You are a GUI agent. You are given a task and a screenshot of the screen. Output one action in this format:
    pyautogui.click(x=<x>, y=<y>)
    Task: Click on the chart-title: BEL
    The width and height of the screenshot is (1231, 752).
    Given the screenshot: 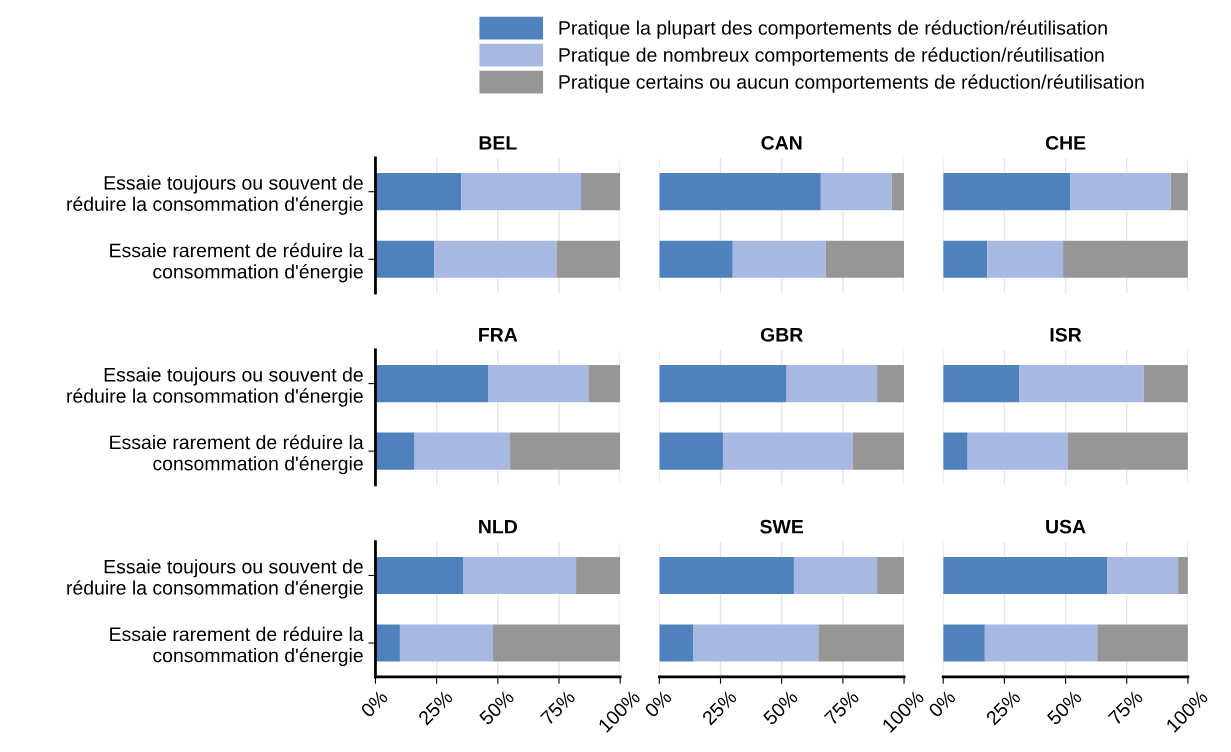 What is the action you would take?
    pyautogui.click(x=498, y=143)
    